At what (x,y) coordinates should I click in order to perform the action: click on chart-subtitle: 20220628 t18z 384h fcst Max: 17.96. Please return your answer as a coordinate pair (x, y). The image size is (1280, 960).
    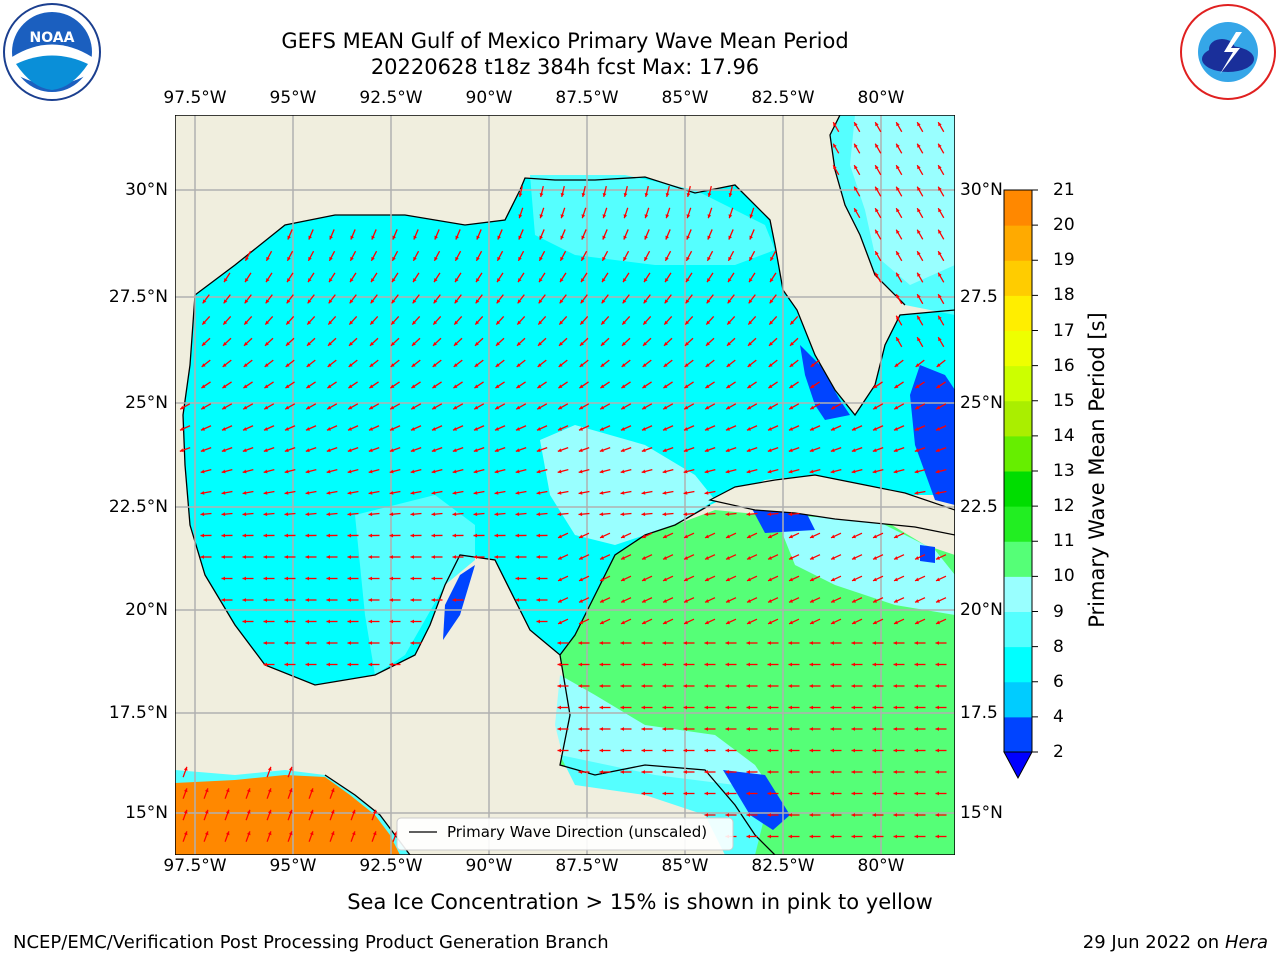
    Looking at the image, I should click on (565, 67).